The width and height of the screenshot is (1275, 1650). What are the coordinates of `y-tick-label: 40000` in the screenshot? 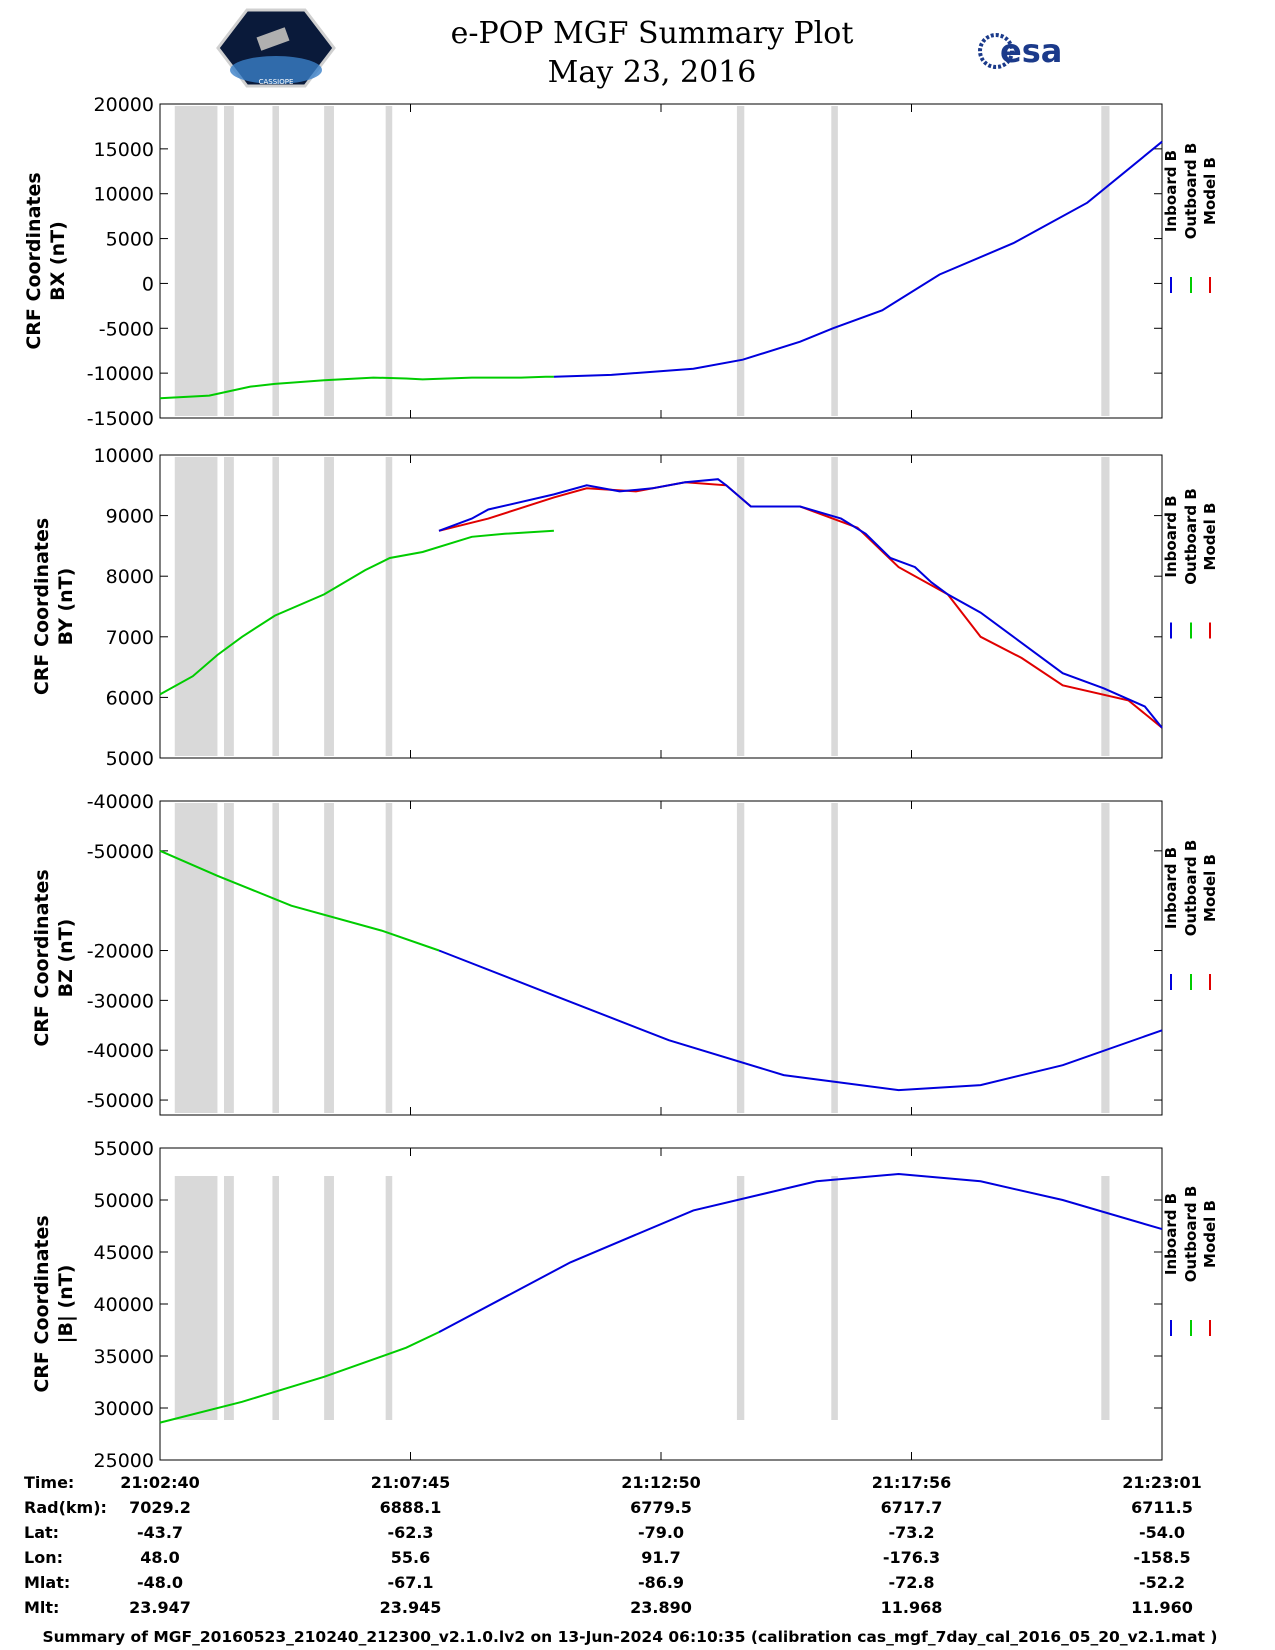 It's located at (124, 1305).